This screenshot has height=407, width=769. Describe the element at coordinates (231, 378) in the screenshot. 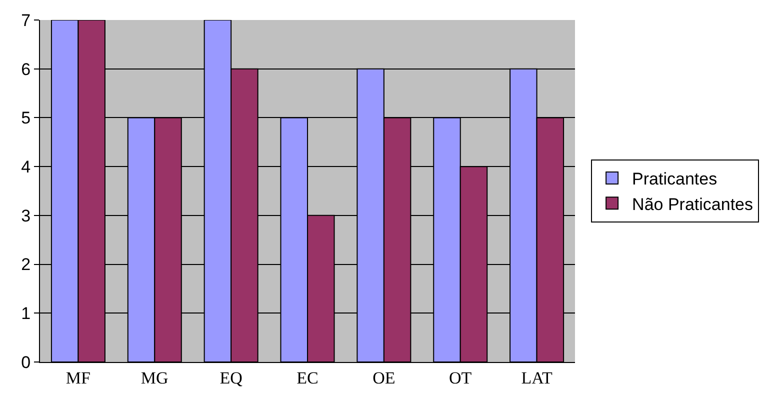

I see `x-tick-label: EQ` at that location.